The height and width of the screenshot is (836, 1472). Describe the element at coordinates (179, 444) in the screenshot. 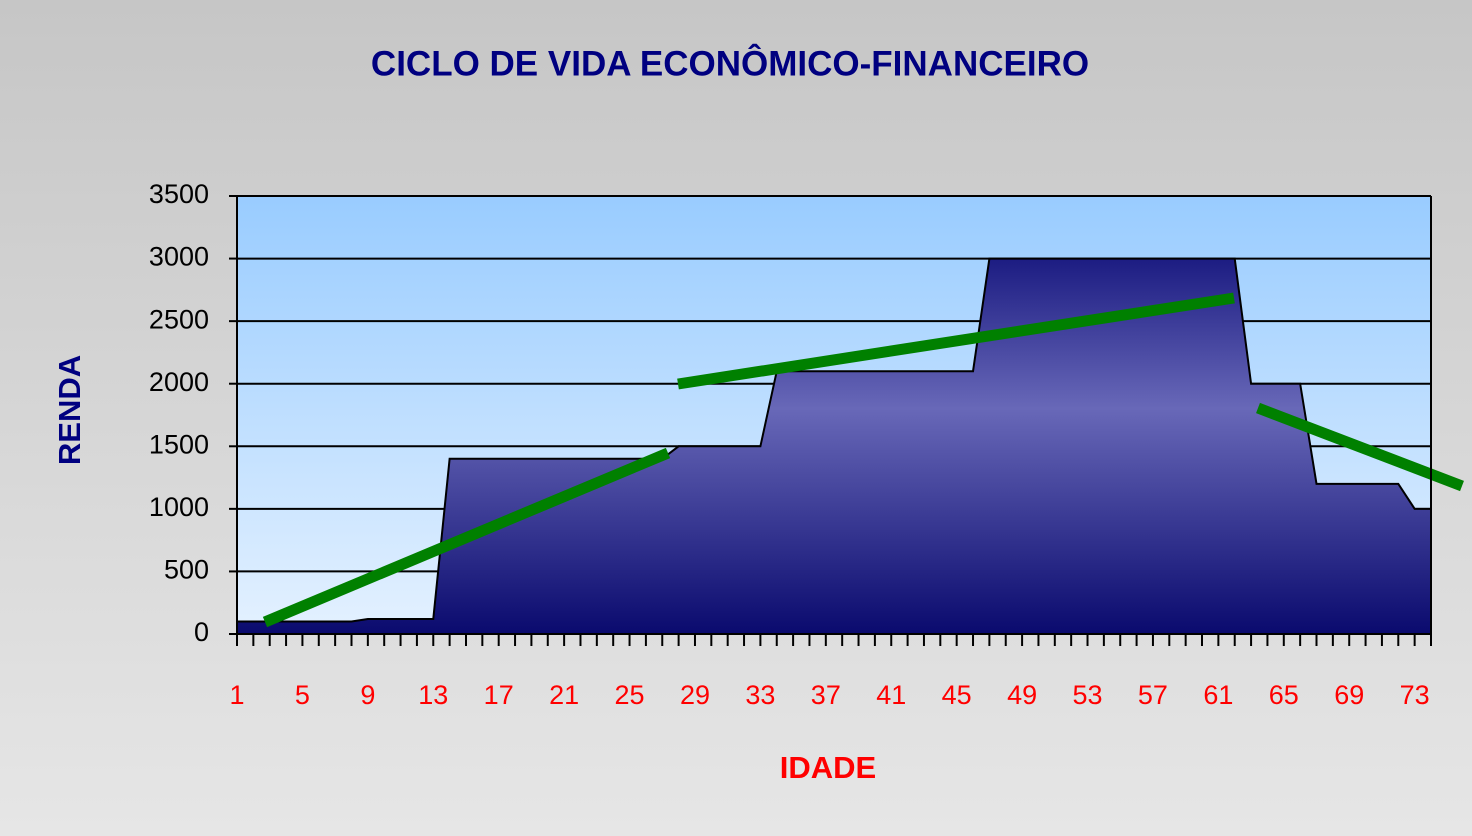

I see `y-tick-label: 1500` at that location.